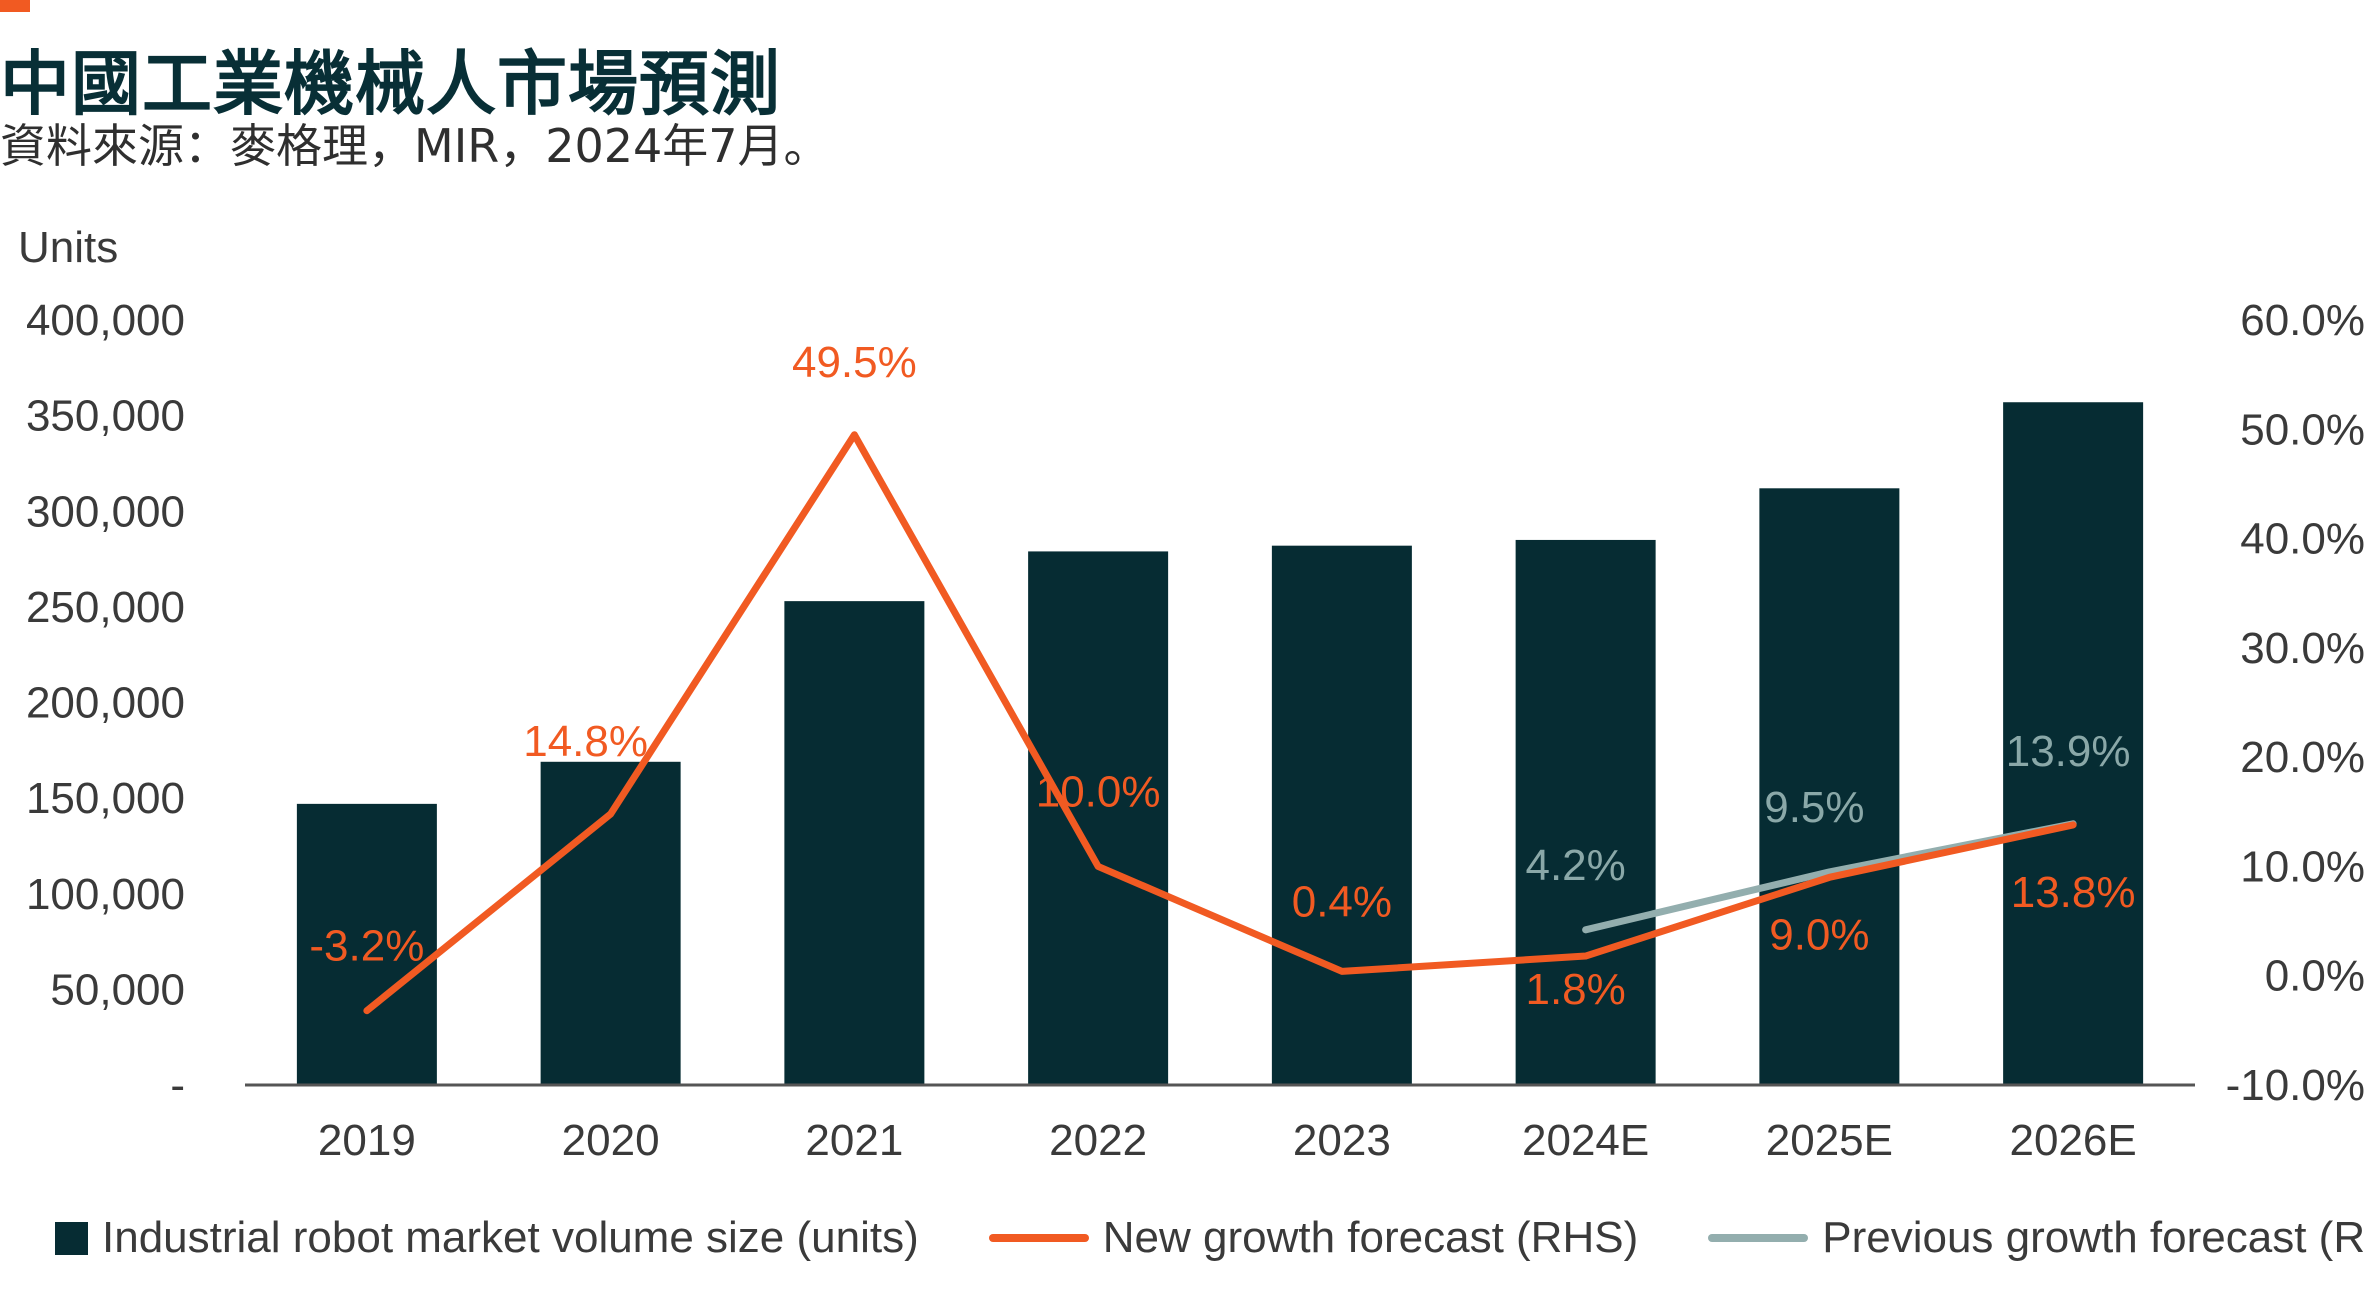 This screenshot has width=2368, height=1289. Describe the element at coordinates (2302, 539) in the screenshot. I see `y-right-tick-label: 40.0%` at that location.